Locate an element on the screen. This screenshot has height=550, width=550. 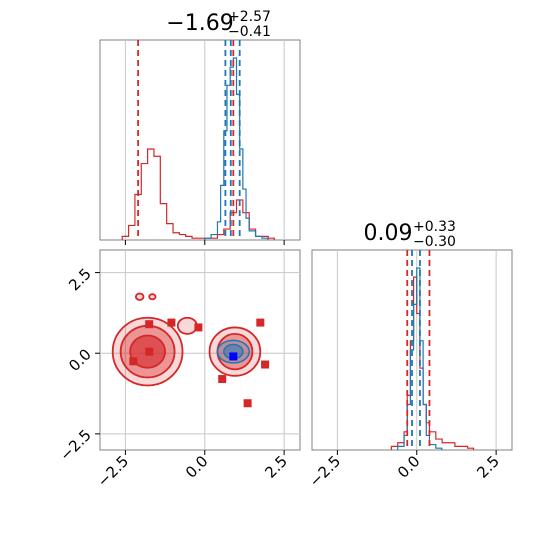
hist1-red-histogram is located at coordinates (198, 194).